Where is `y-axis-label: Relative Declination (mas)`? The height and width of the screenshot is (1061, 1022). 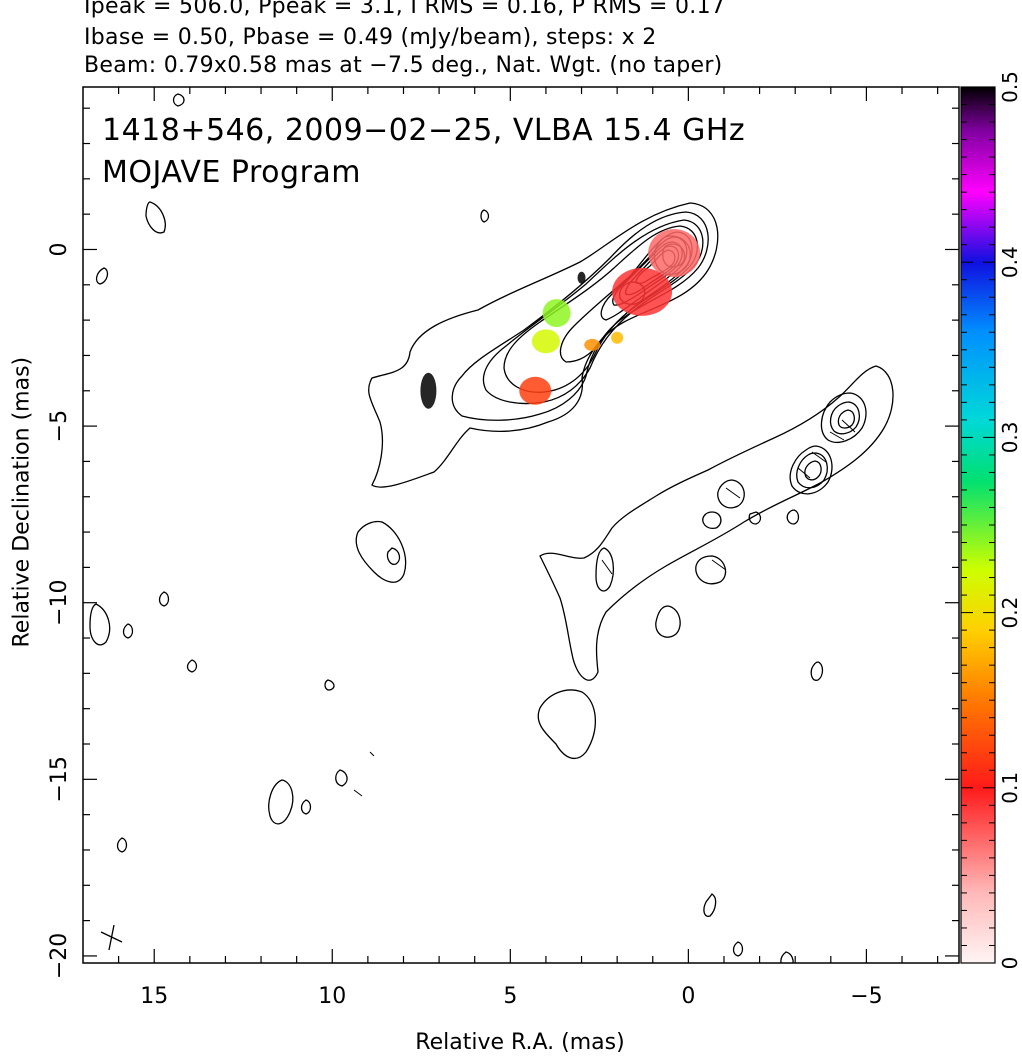 y-axis-label: Relative Declination (mas) is located at coordinates (22, 502).